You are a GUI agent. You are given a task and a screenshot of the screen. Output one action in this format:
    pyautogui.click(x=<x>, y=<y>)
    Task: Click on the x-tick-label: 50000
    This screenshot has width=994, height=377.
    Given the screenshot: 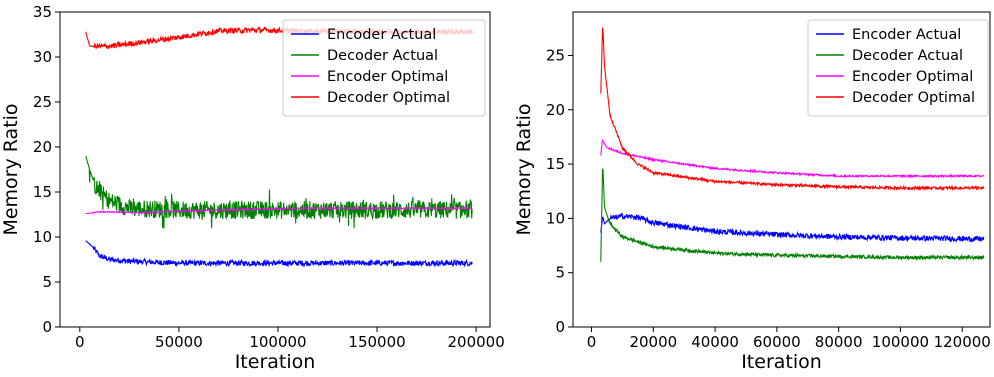 What is the action you would take?
    pyautogui.click(x=179, y=342)
    